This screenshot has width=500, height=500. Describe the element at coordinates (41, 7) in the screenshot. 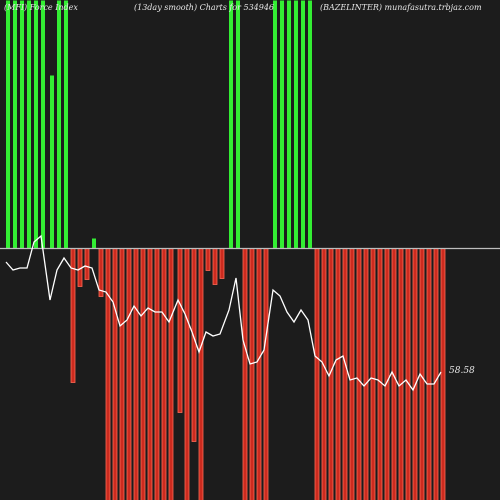

I see `header-left-label: (MFI) Force Index` at that location.